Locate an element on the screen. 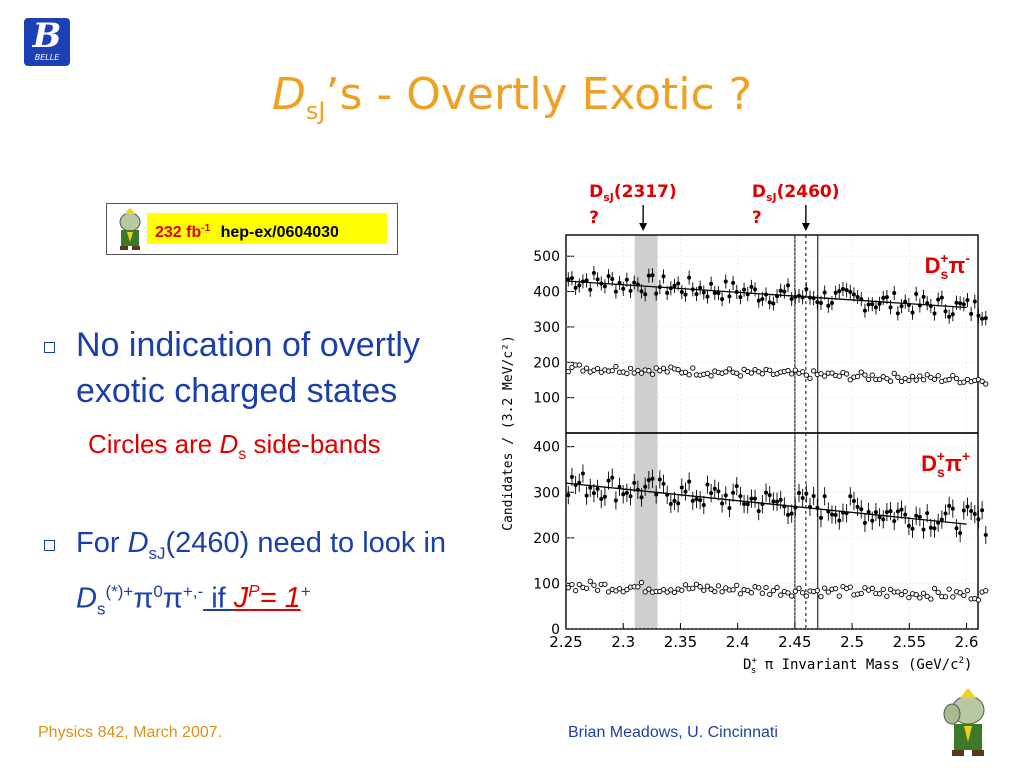 The width and height of the screenshot is (1024, 768). x-tick-label: 2.3 is located at coordinates (623, 642).